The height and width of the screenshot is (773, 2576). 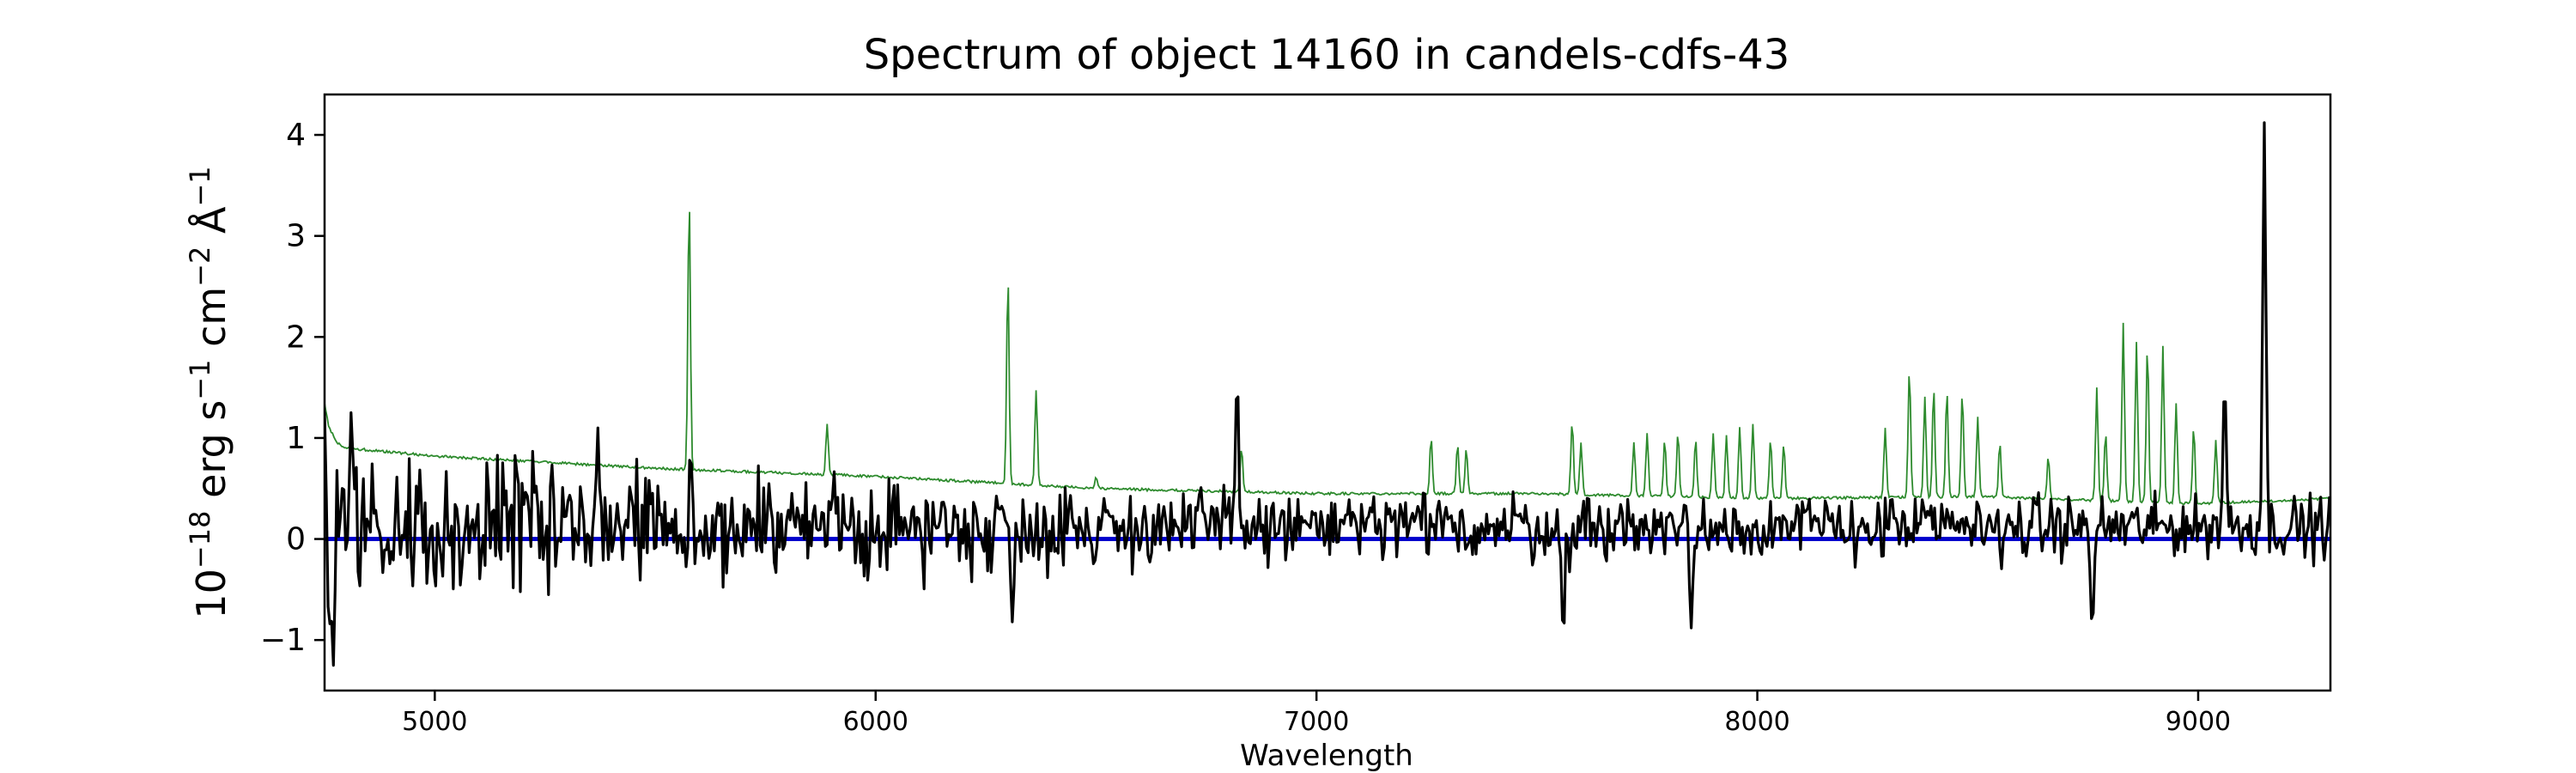 I want to click on y-axis-label-exp3: −2, so click(x=200, y=267).